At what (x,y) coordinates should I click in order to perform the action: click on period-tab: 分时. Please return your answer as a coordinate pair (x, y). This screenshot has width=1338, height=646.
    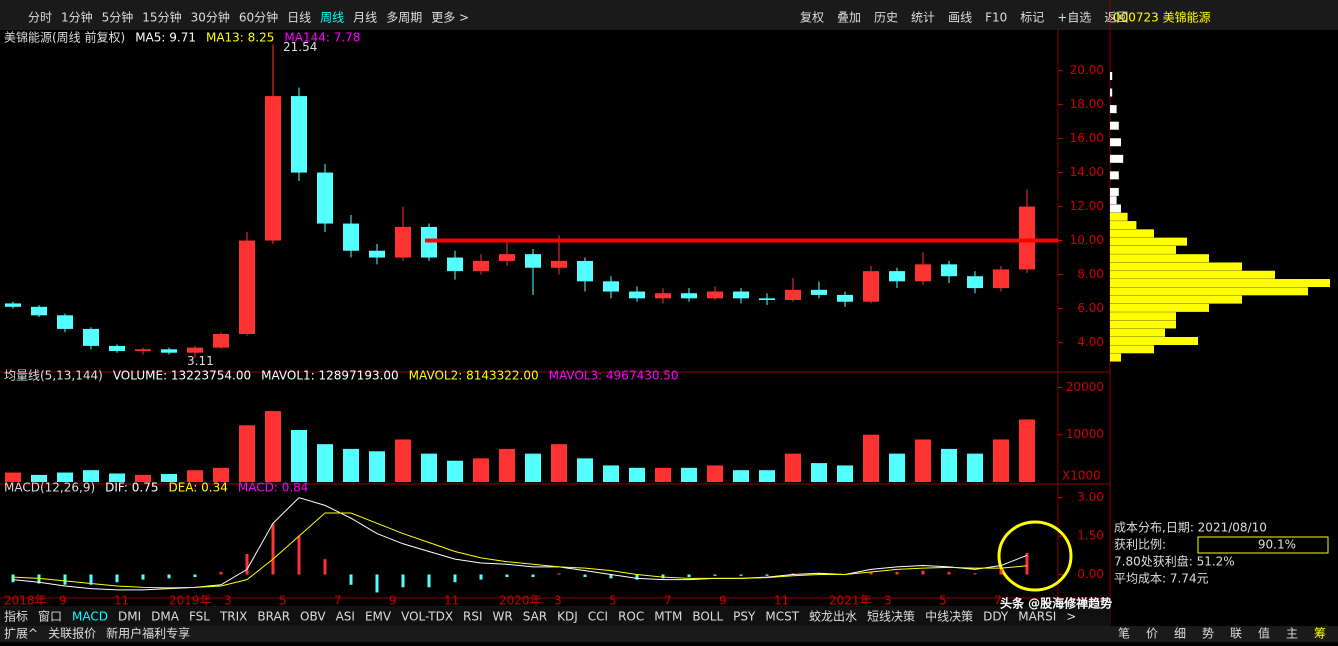
    Looking at the image, I should click on (40, 18).